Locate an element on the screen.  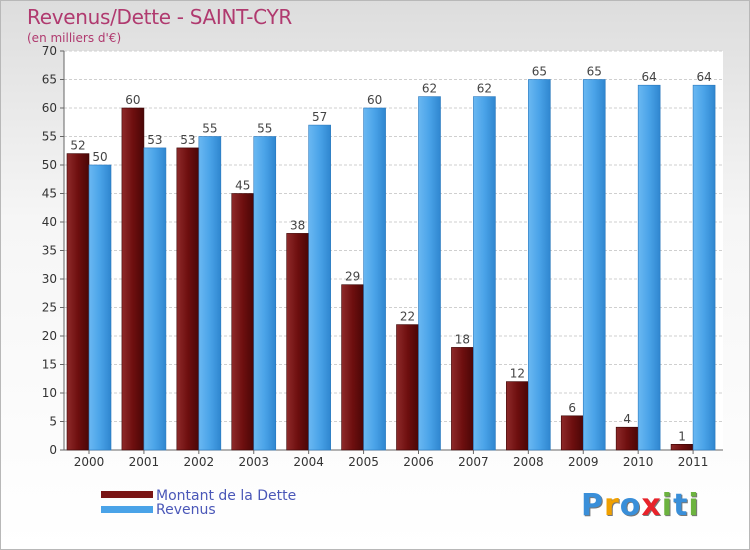
y-tick-label: 65 is located at coordinates (49, 80).